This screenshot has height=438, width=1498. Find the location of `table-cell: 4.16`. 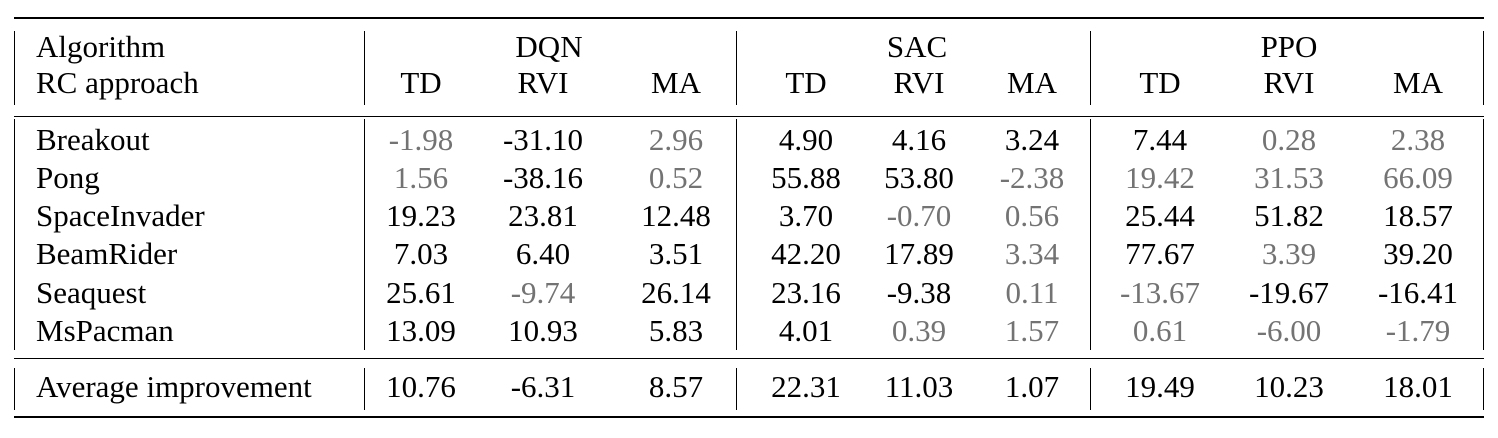

table-cell: 4.16 is located at coordinates (919, 139).